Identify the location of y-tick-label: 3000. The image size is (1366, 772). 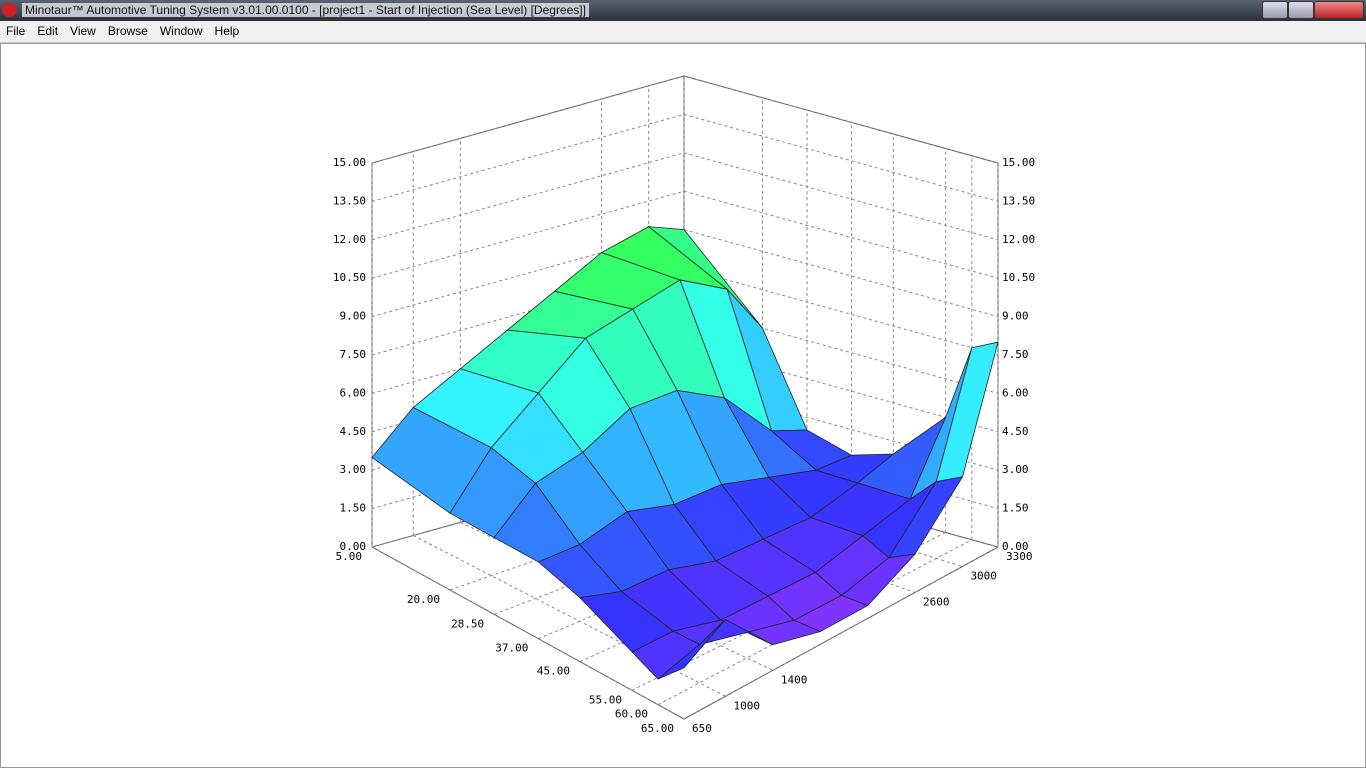
(983, 575).